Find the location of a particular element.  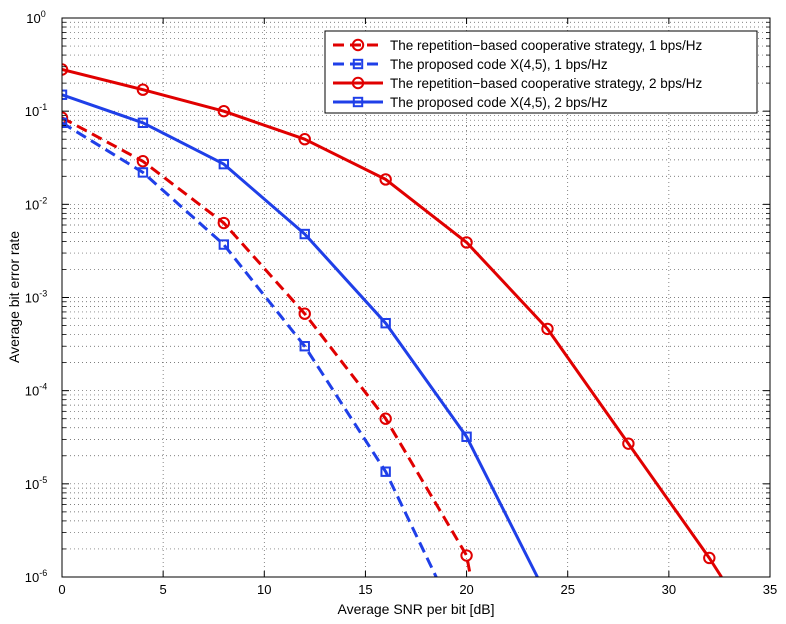

y-tick-label: 10⁻³ is located at coordinates (36, 297).